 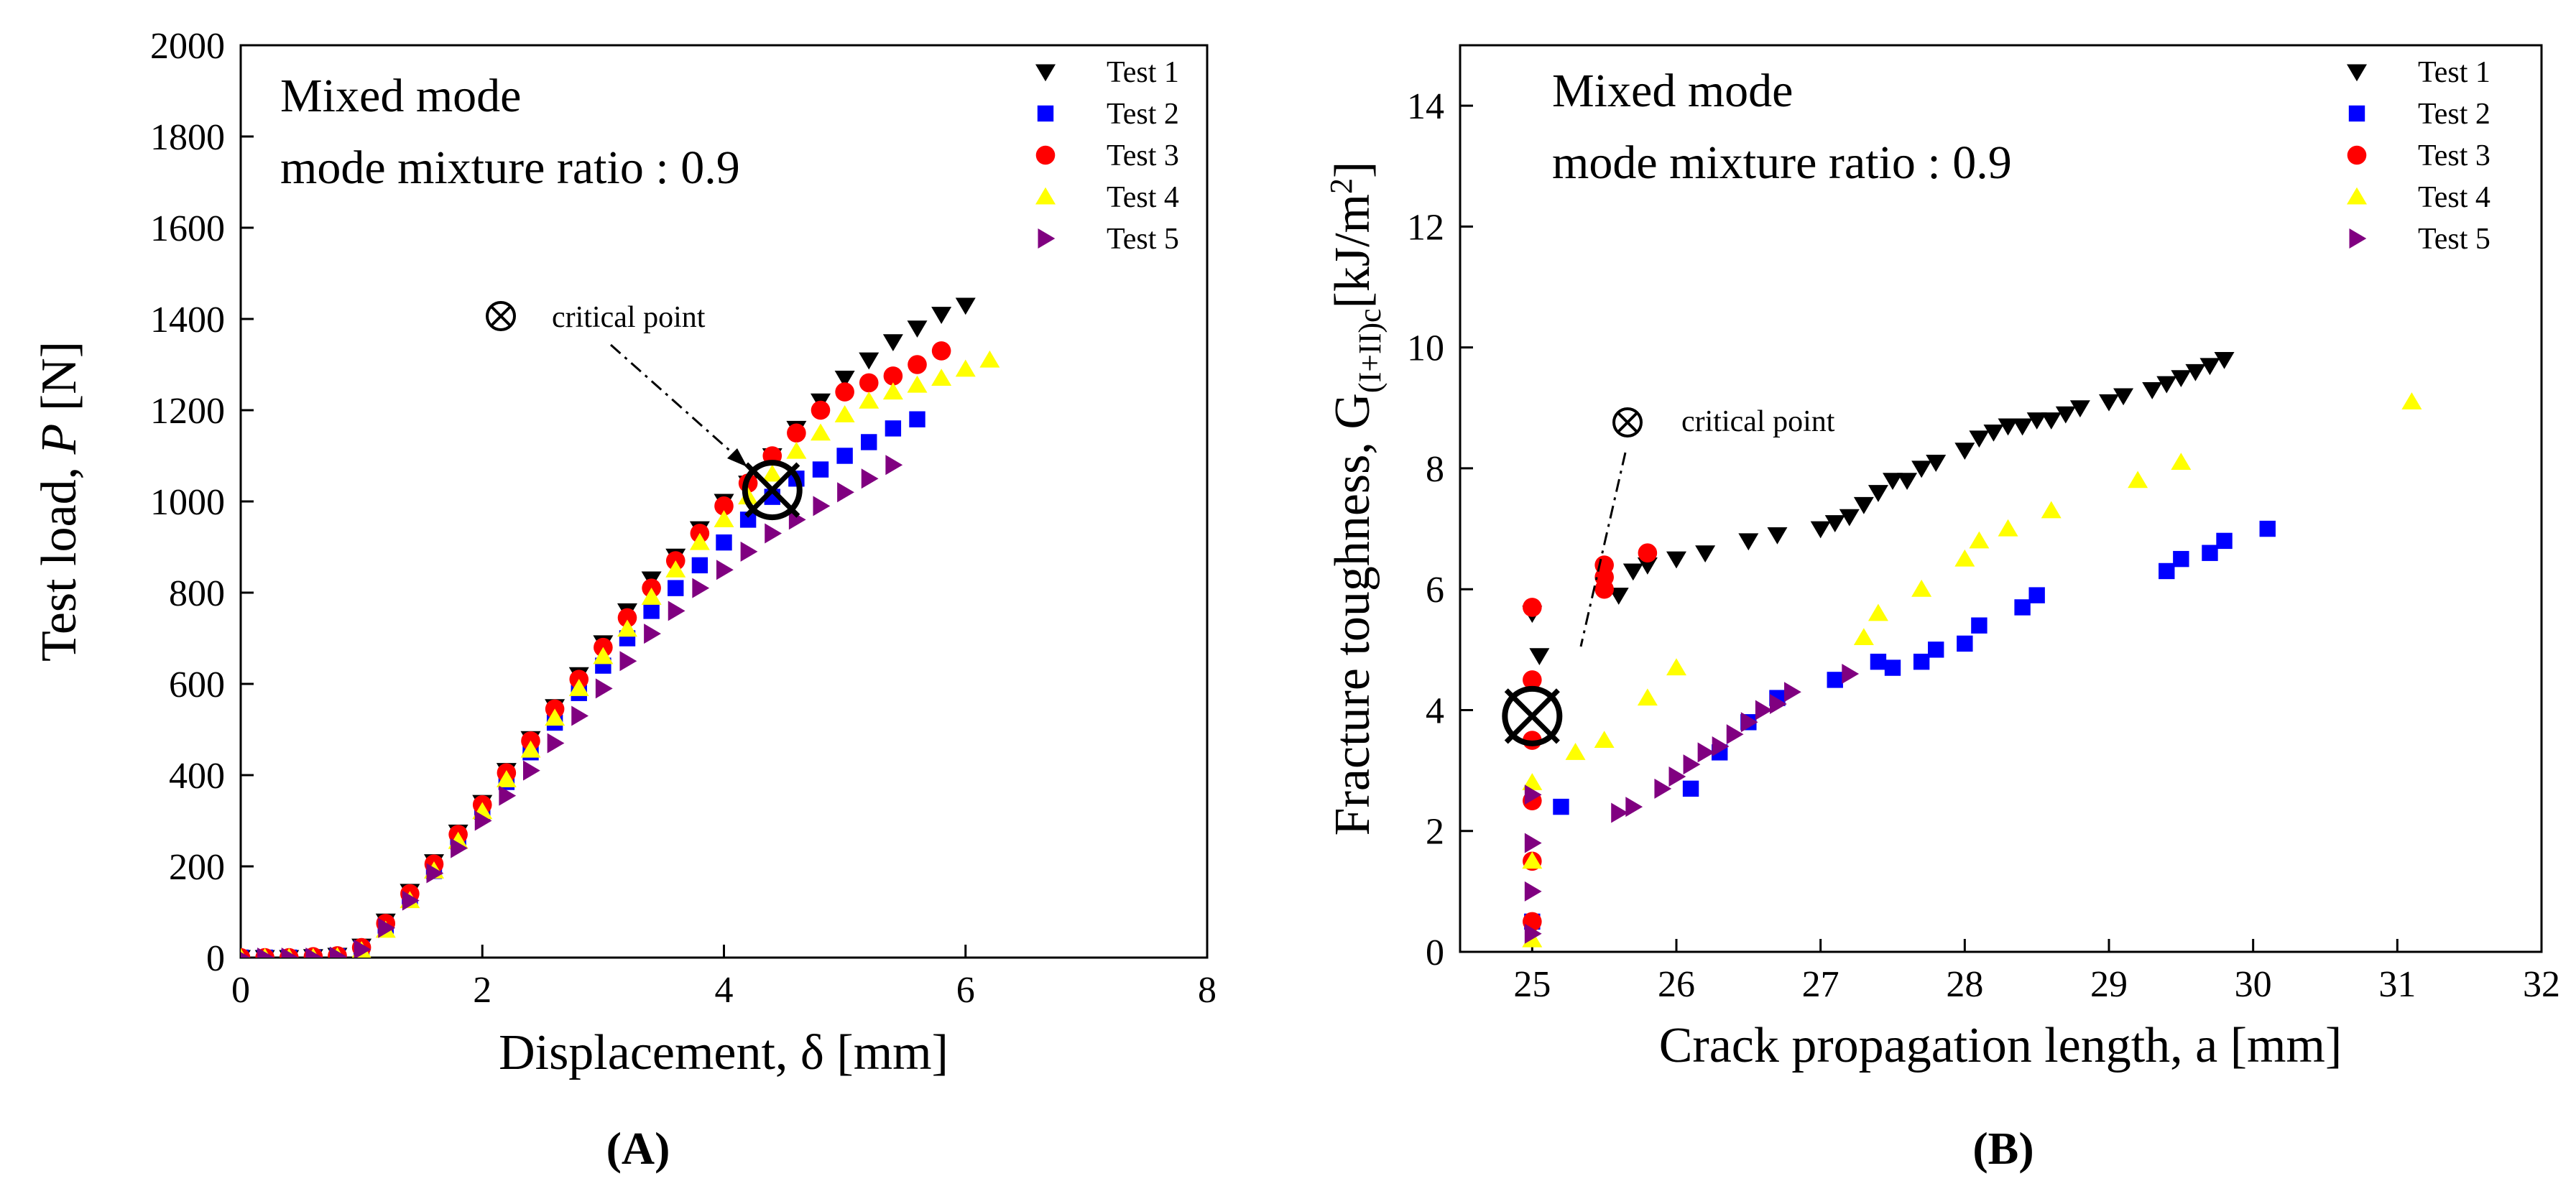 I want to click on chart-a-x-ticks: 0 2 4 6 8, so click(x=724, y=978).